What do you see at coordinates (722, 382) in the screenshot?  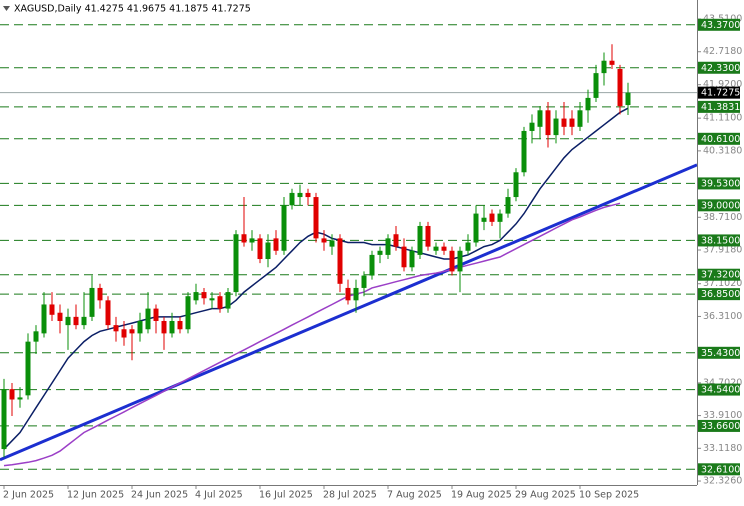 I see `y-tick-label: 34.7020` at bounding box center [722, 382].